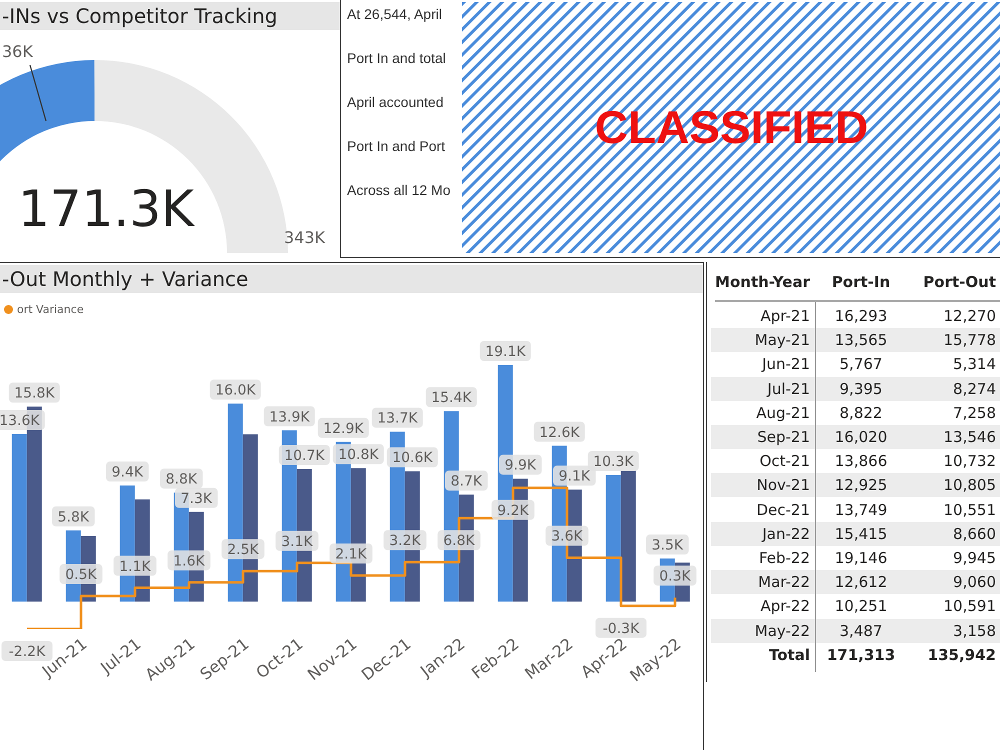 The width and height of the screenshot is (1000, 750). I want to click on chart-title: -Out Monthly + Variance, so click(351, 279).